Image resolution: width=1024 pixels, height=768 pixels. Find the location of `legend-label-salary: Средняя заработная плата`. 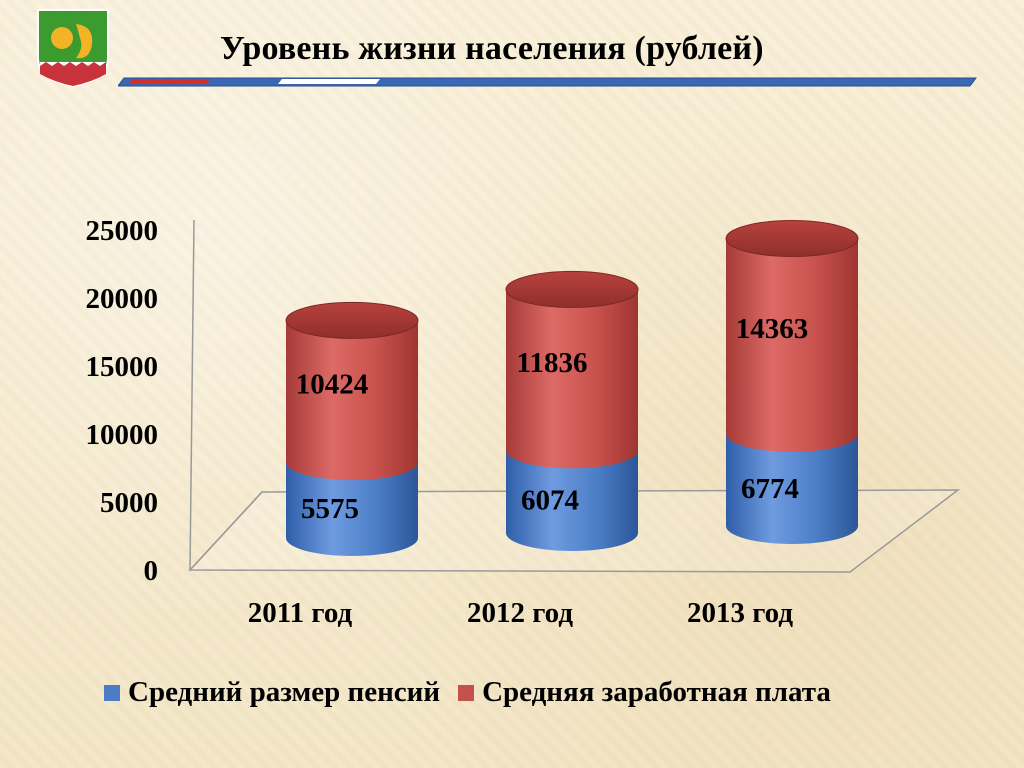

legend-label-salary: Средняя заработная плата is located at coordinates (656, 692).